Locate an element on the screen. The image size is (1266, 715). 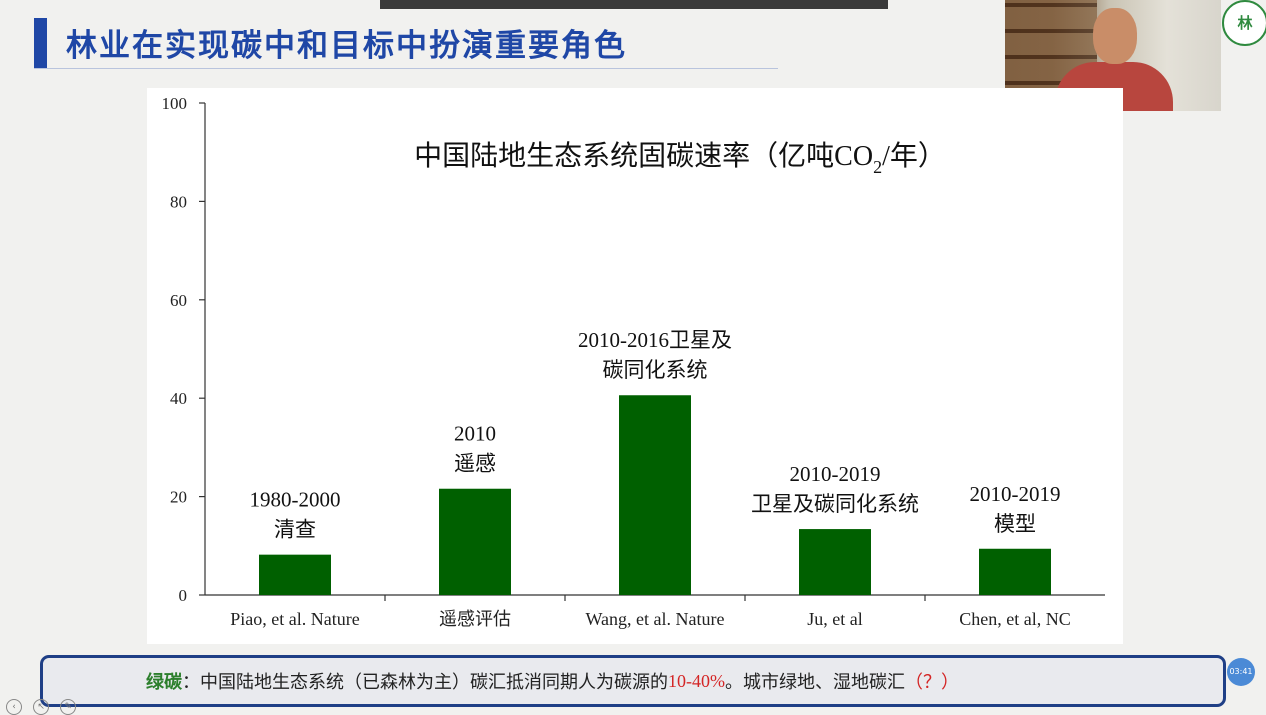
bar-annotation: 卫星及碳同化系统 is located at coordinates (835, 504).